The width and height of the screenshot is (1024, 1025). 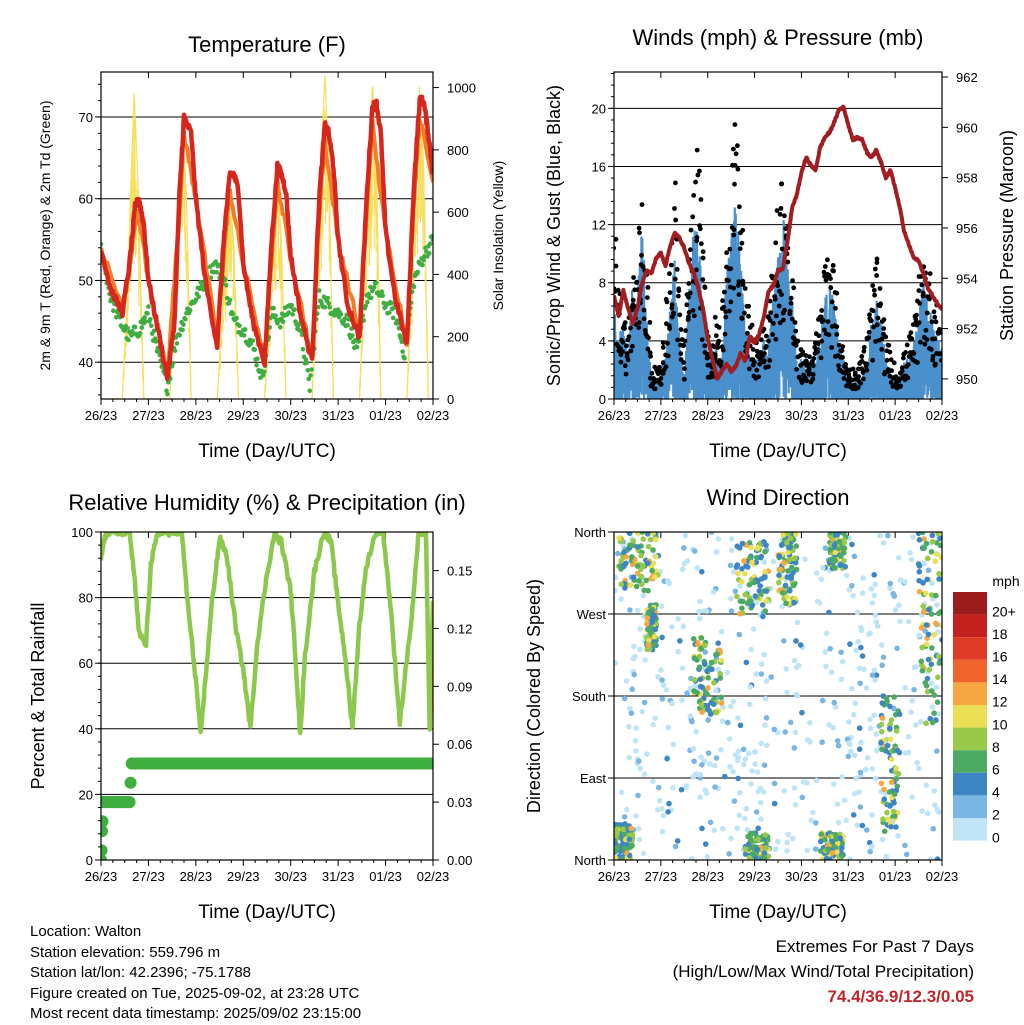 I want to click on extremes-legend: (High/Low/Max Wind/Total Precipitation), so click(x=823, y=971).